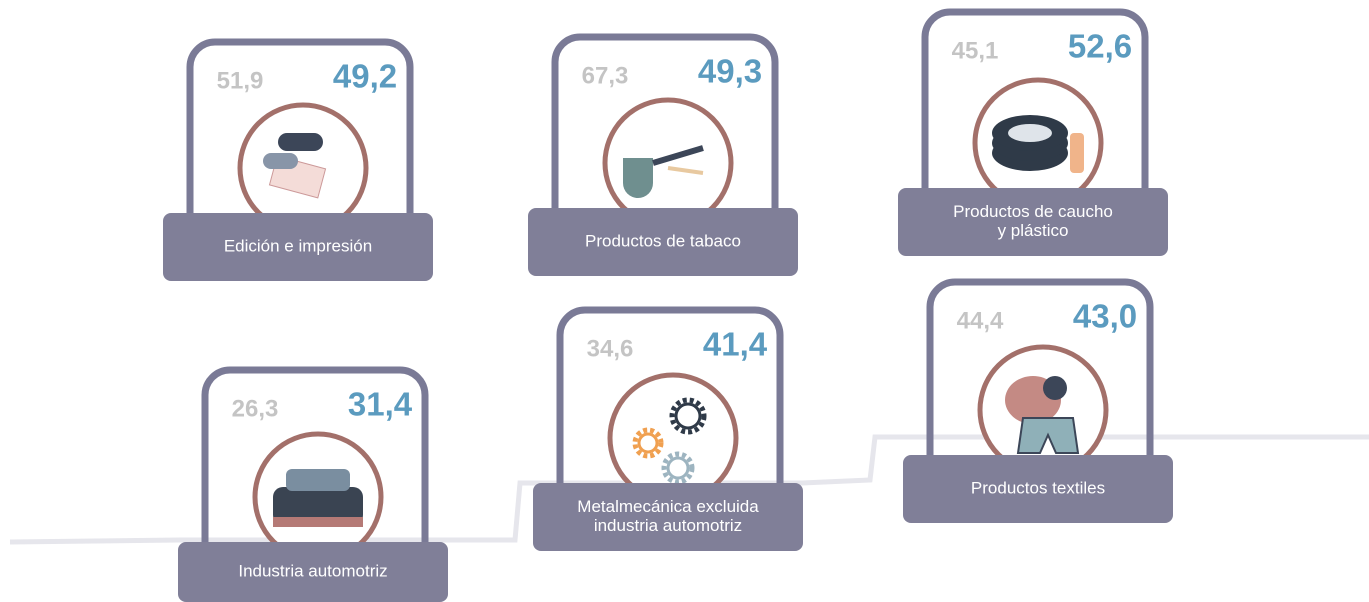  I want to click on card-label: Productos textiles, so click(1038, 487).